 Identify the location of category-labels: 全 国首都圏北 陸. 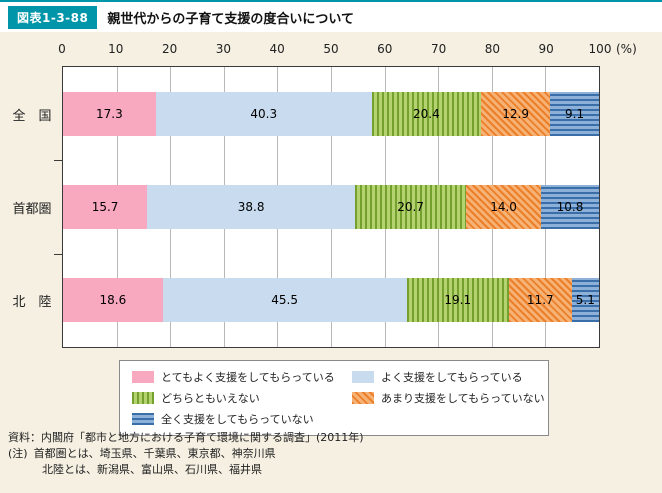
(32, 207).